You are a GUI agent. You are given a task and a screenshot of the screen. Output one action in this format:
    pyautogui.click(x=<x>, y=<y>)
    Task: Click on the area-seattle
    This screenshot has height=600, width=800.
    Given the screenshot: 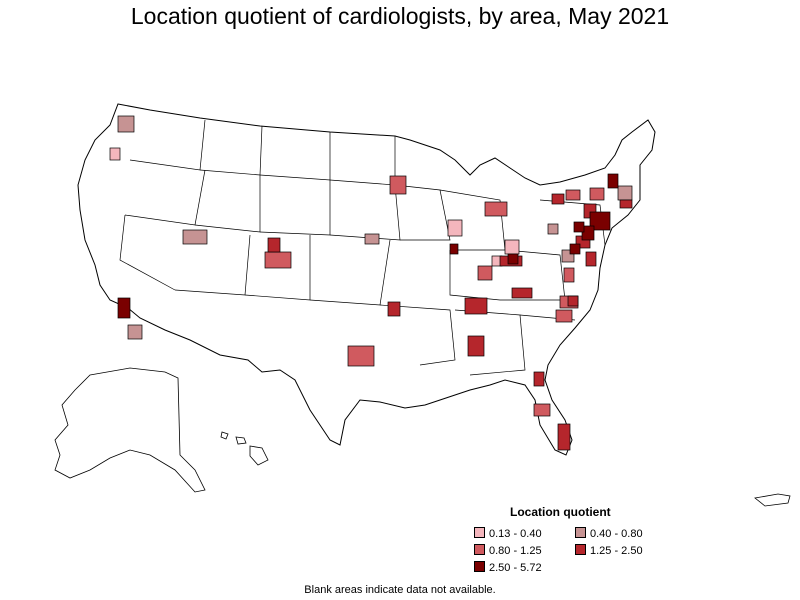 What is the action you would take?
    pyautogui.click(x=126, y=124)
    